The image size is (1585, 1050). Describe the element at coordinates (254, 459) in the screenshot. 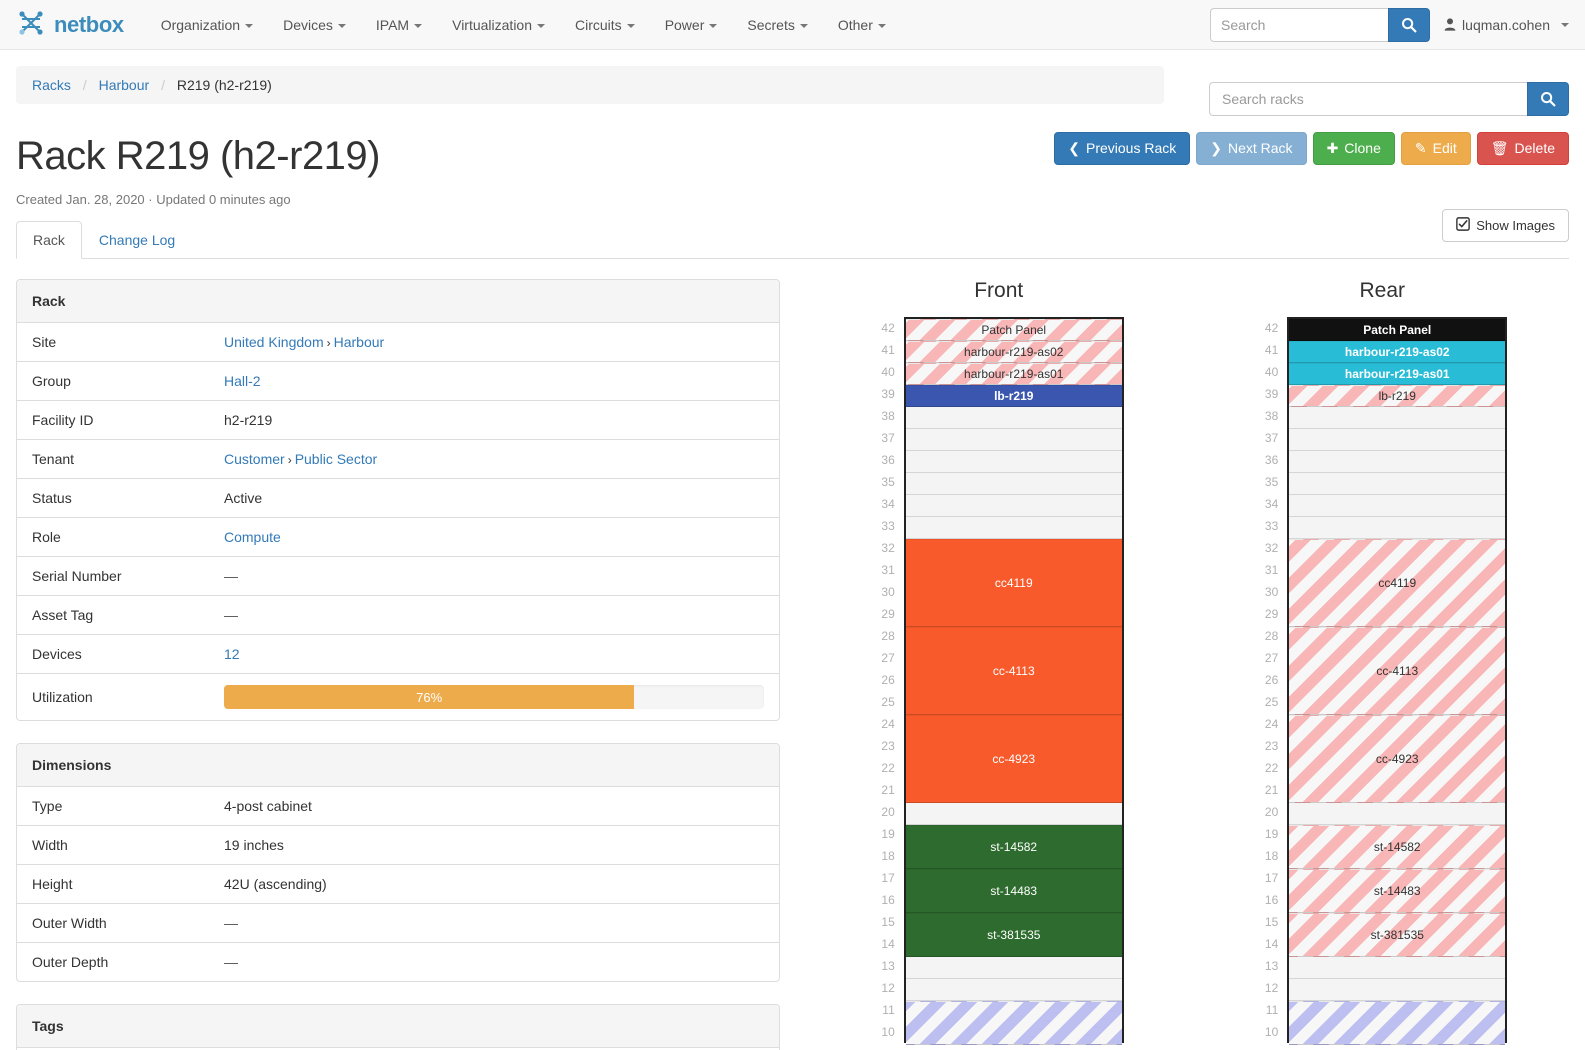

I see `tenant-group-link: Customer` at that location.